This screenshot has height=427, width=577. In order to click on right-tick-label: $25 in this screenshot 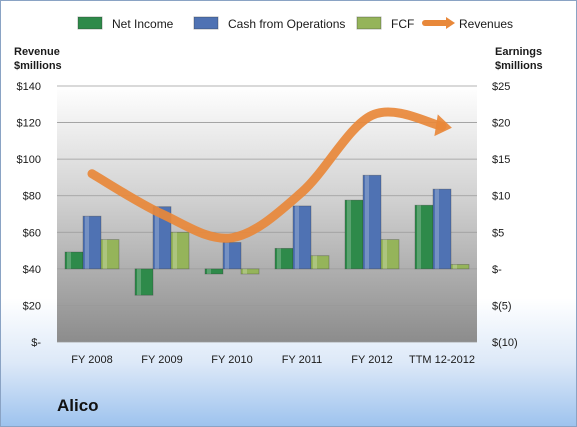, I will do `click(501, 87)`.